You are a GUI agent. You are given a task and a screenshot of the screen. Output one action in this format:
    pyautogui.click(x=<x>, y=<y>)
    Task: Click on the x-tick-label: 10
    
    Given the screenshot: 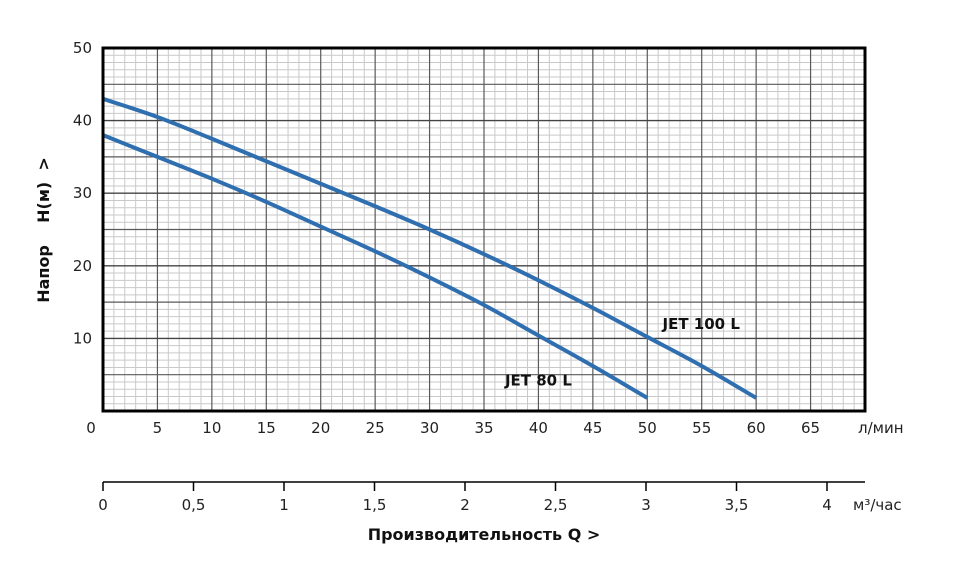 What is the action you would take?
    pyautogui.click(x=211, y=428)
    